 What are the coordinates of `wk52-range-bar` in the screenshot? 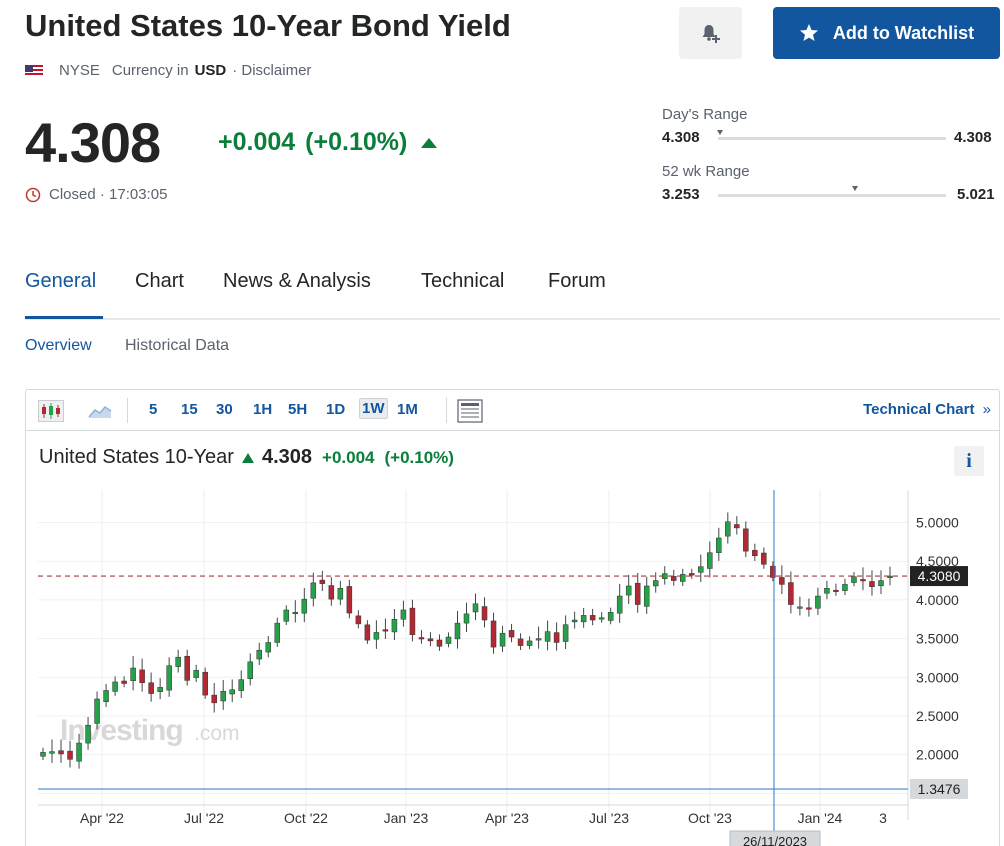 It's located at (832, 195).